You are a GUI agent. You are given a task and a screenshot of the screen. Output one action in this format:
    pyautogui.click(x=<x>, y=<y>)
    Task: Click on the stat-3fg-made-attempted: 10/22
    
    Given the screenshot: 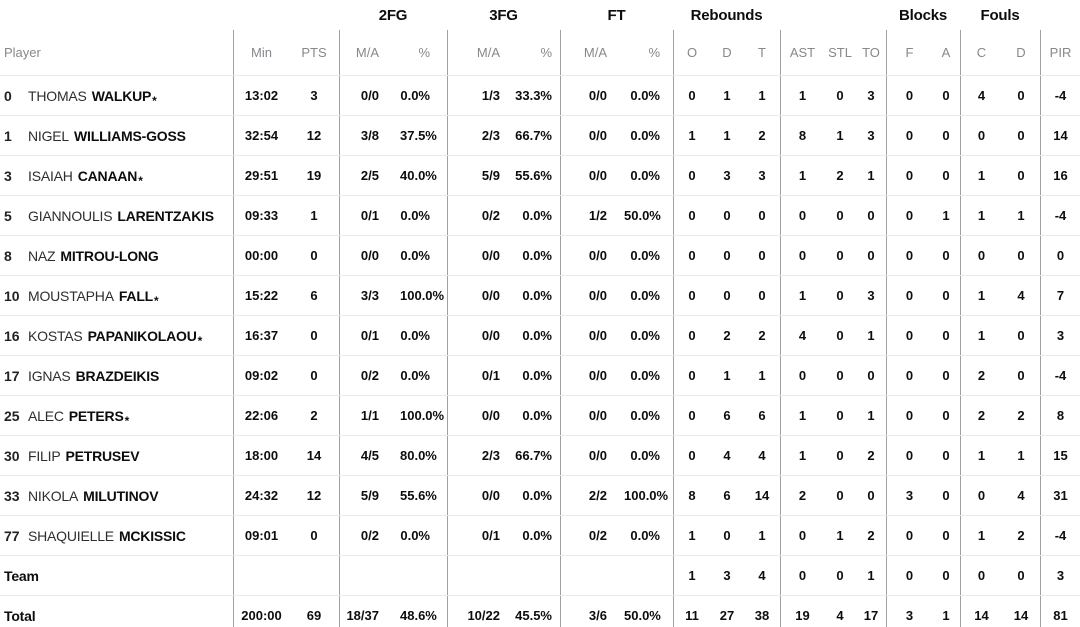 What is the action you would take?
    pyautogui.click(x=479, y=611)
    